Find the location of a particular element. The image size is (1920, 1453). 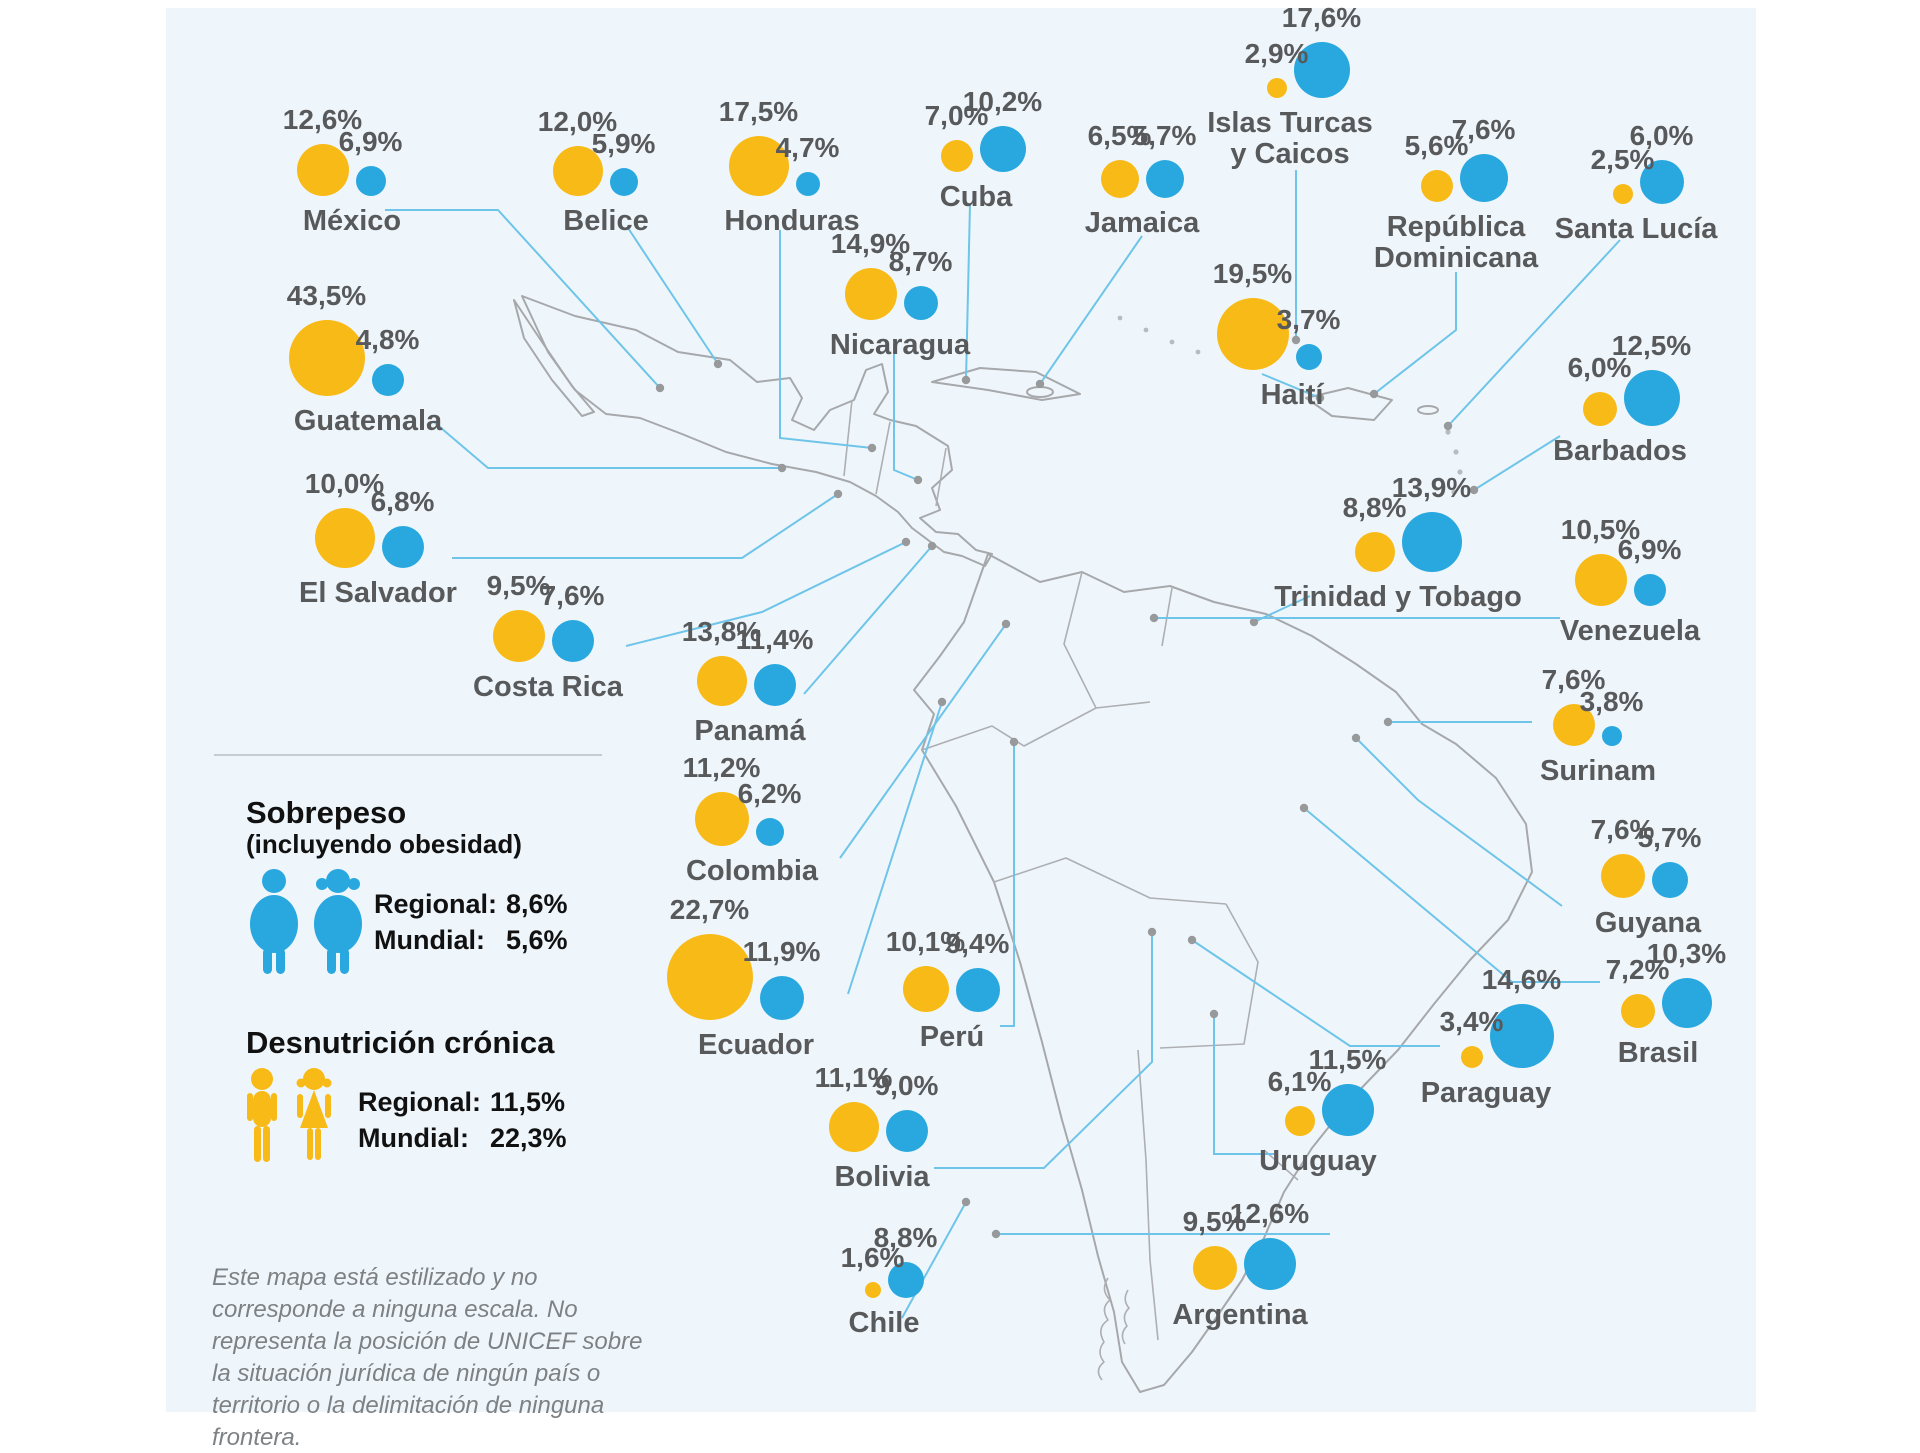

overweight-value-costa-rica: 7,6% is located at coordinates (572, 595).